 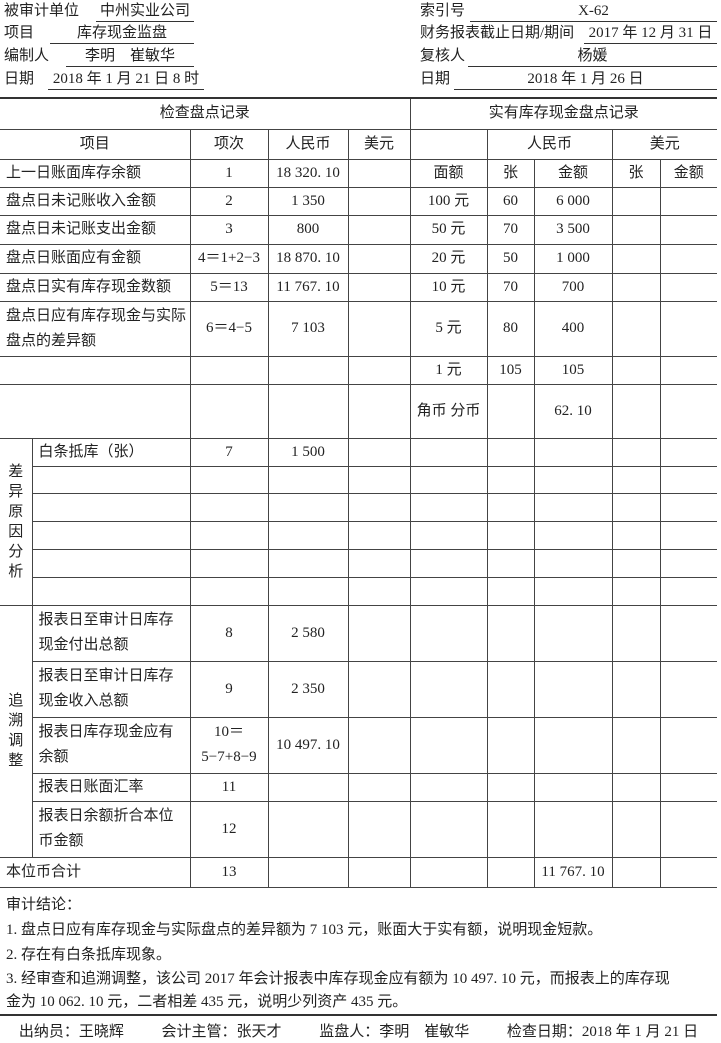 What do you see at coordinates (229, 872) in the screenshot?
I see `row-index: 13` at bounding box center [229, 872].